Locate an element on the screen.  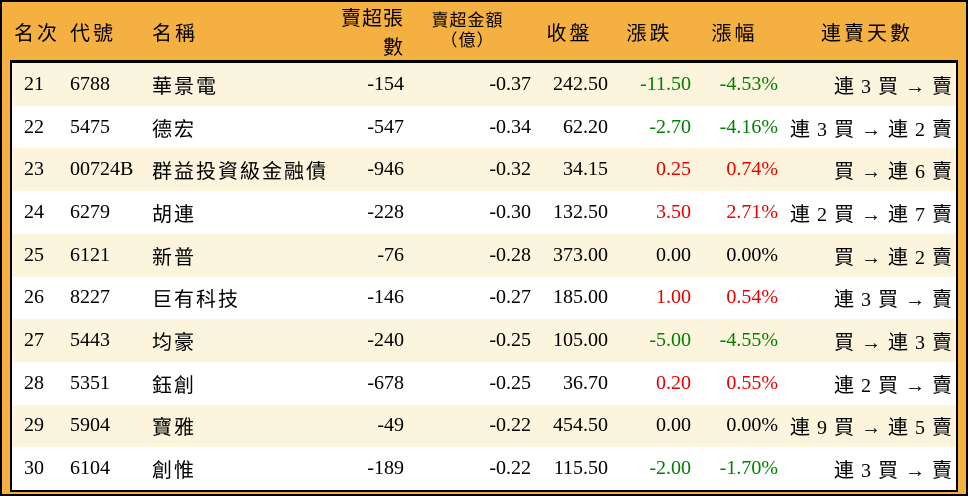
days-cell: 買 → 連 2 賣 is located at coordinates (893, 257).